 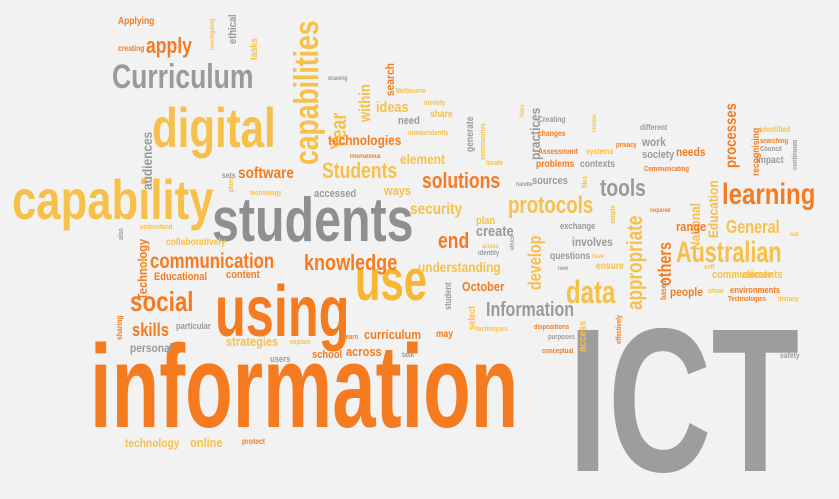 What do you see at coordinates (445, 334) in the screenshot?
I see `word-may: may` at bounding box center [445, 334].